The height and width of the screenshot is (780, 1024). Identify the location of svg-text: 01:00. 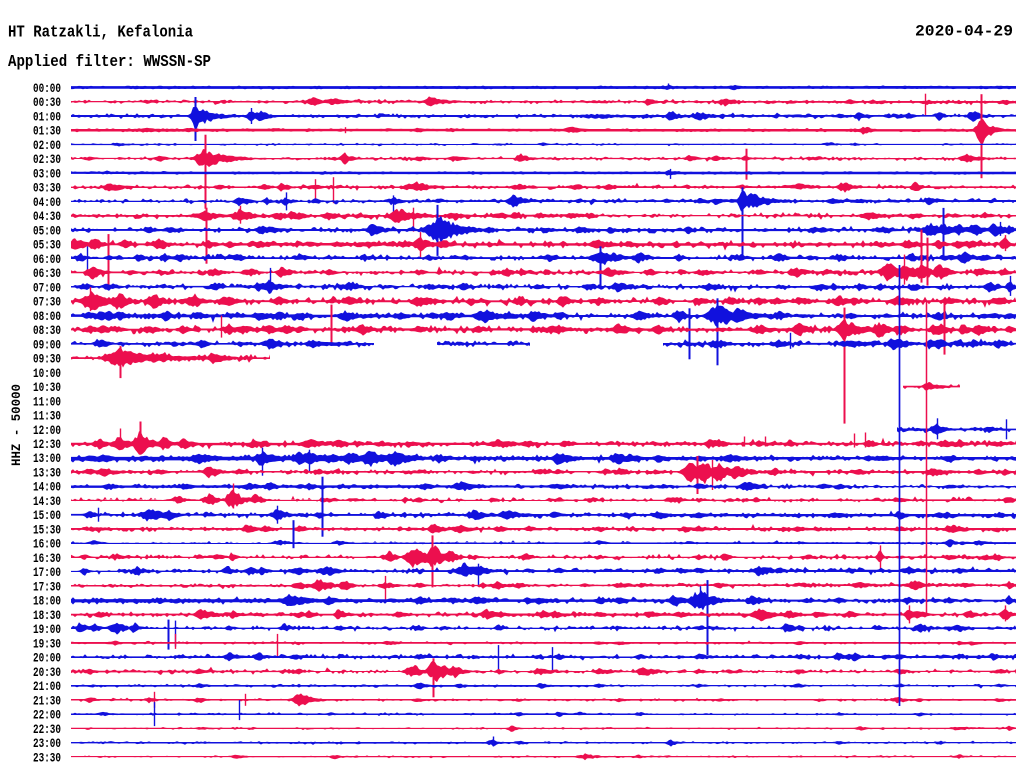
(47, 118).